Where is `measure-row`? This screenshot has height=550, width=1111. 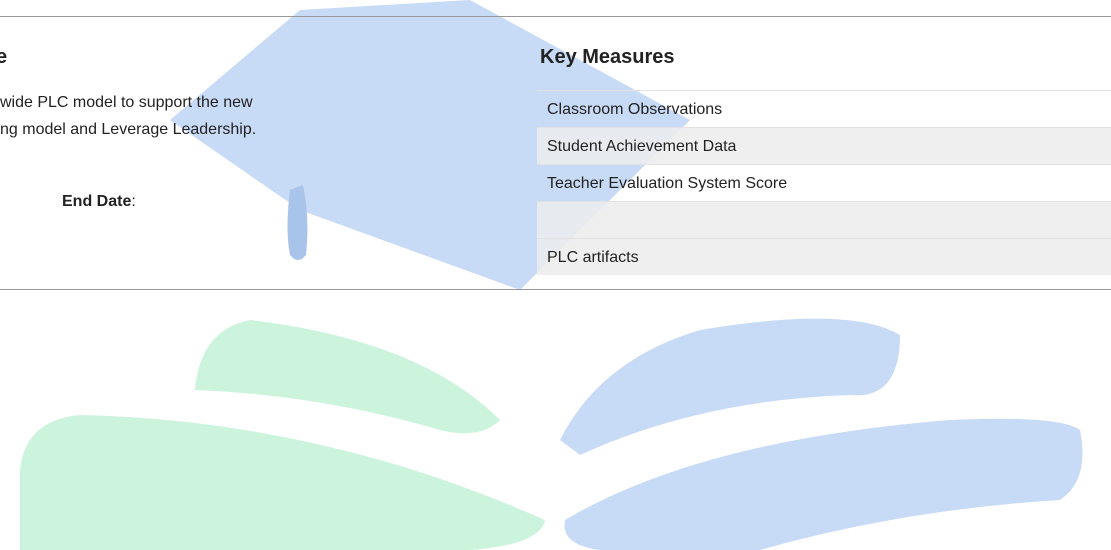 measure-row is located at coordinates (824, 219).